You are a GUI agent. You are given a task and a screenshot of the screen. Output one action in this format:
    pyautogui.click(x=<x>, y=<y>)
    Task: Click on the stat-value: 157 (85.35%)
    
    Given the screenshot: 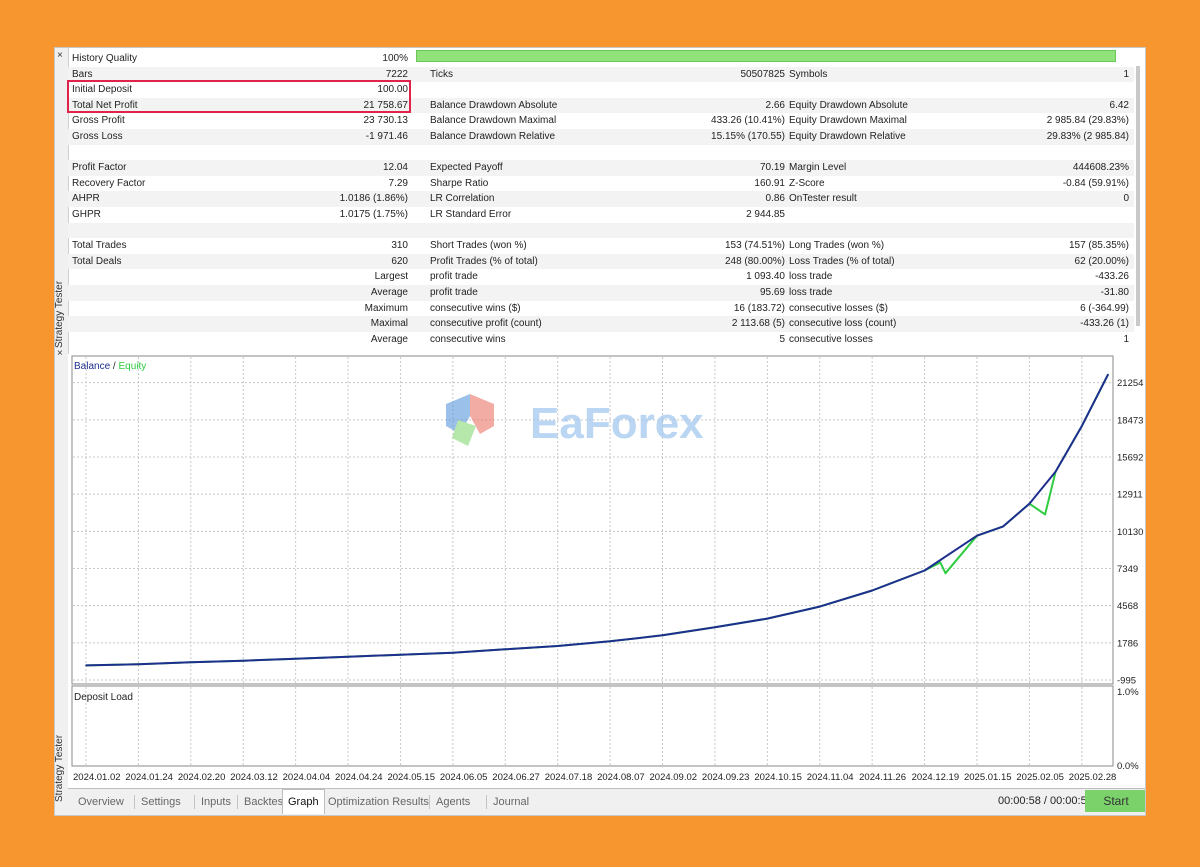 What is the action you would take?
    pyautogui.click(x=1098, y=246)
    